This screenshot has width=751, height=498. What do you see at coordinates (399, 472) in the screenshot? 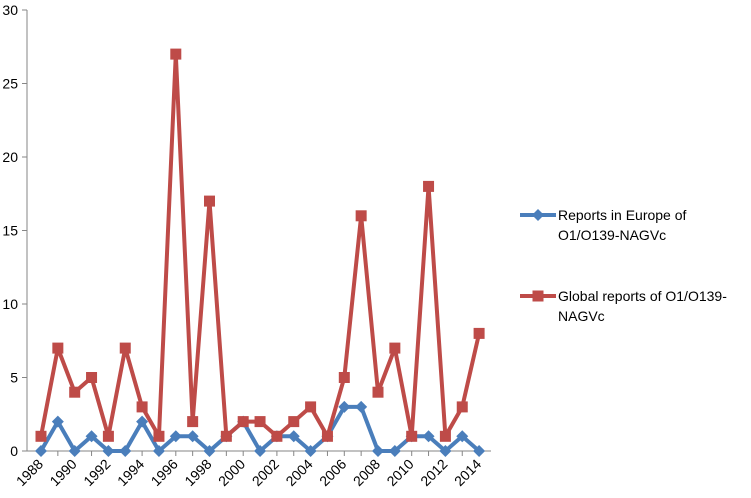
I see `x-tick-label: 2010` at bounding box center [399, 472].